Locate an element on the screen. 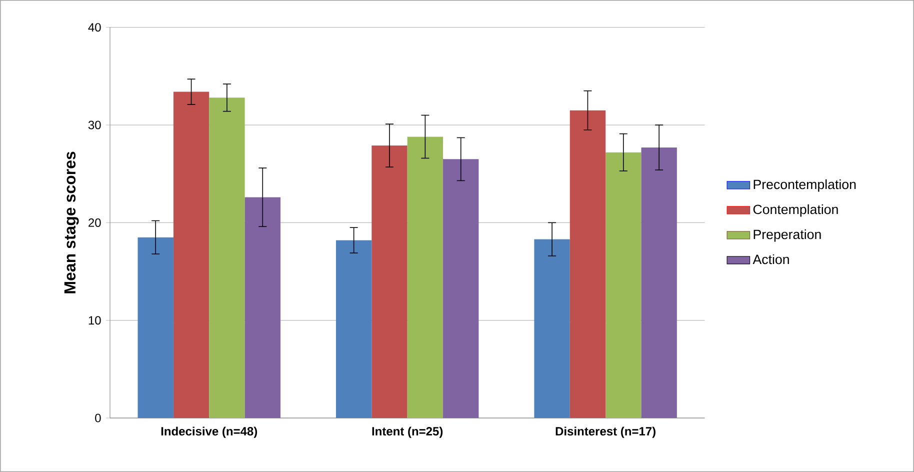  legend-label: Precontemplation is located at coordinates (805, 185).